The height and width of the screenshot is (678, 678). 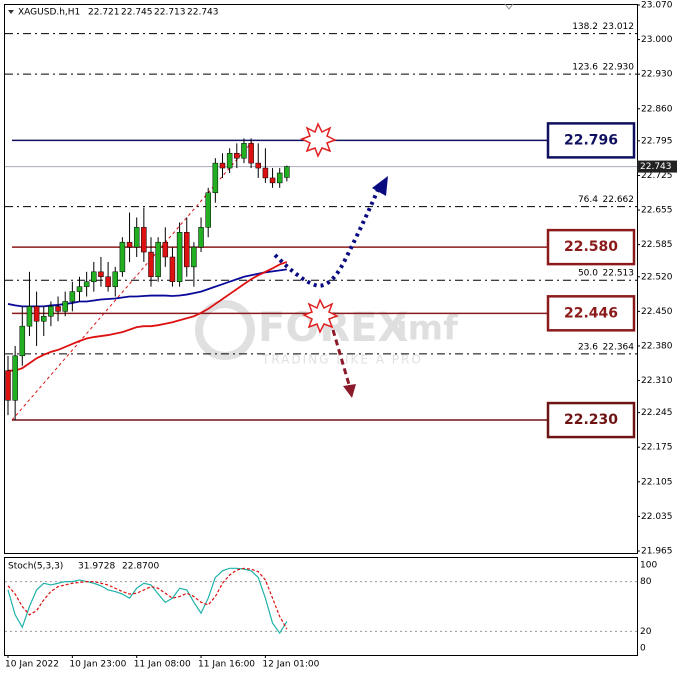 I want to click on watermark: FOREX imf TRADING LIKE A PRO, so click(x=327, y=333).